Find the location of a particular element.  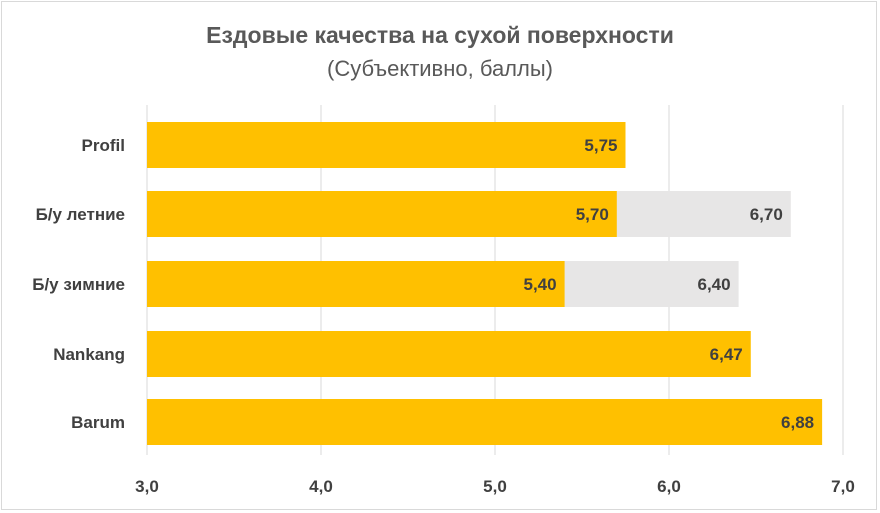

y-category-label: Б/у зимние is located at coordinates (78, 284).